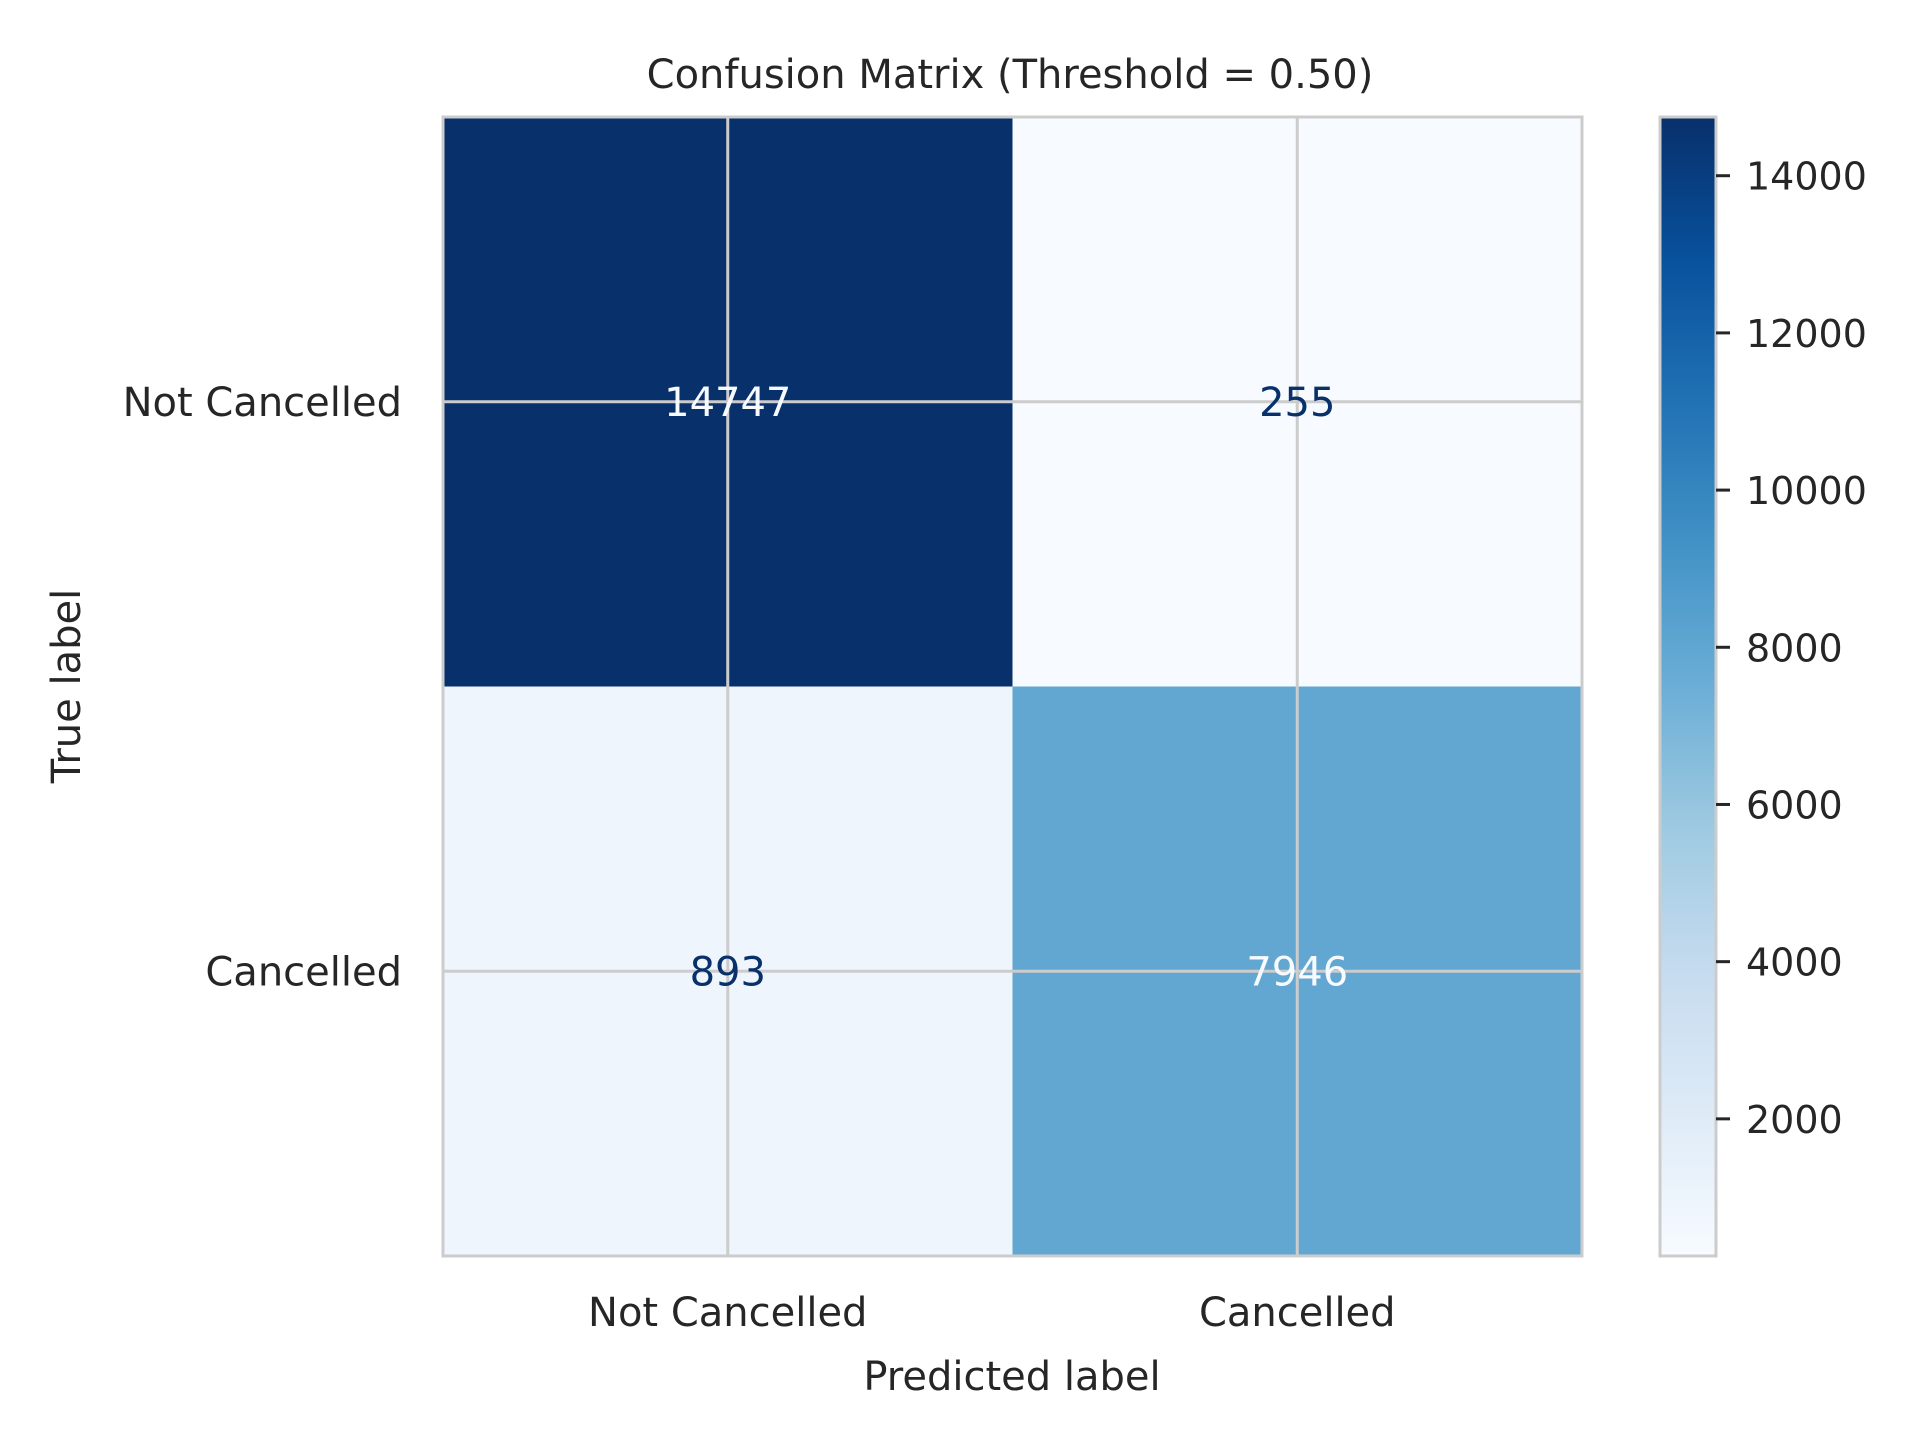 The width and height of the screenshot is (1920, 1440). I want to click on colorbar-ticks: 2000 4000 6000 8000 10000 12000 14000, so click(1791, 648).